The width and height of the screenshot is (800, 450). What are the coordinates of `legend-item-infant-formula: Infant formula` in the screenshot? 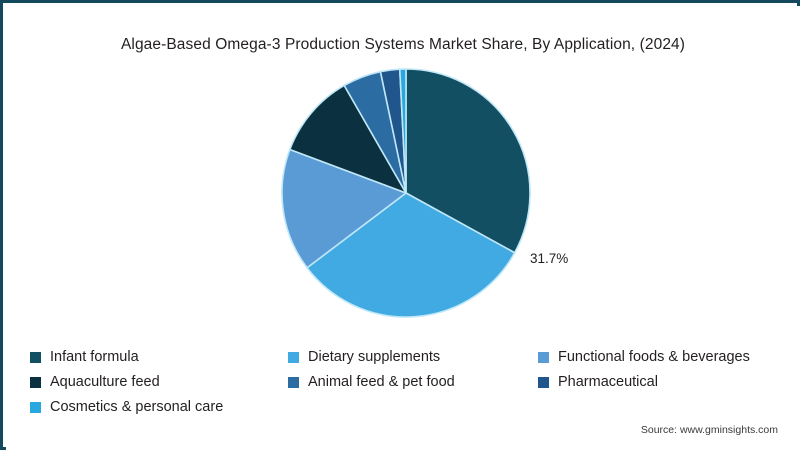 It's located at (159, 357).